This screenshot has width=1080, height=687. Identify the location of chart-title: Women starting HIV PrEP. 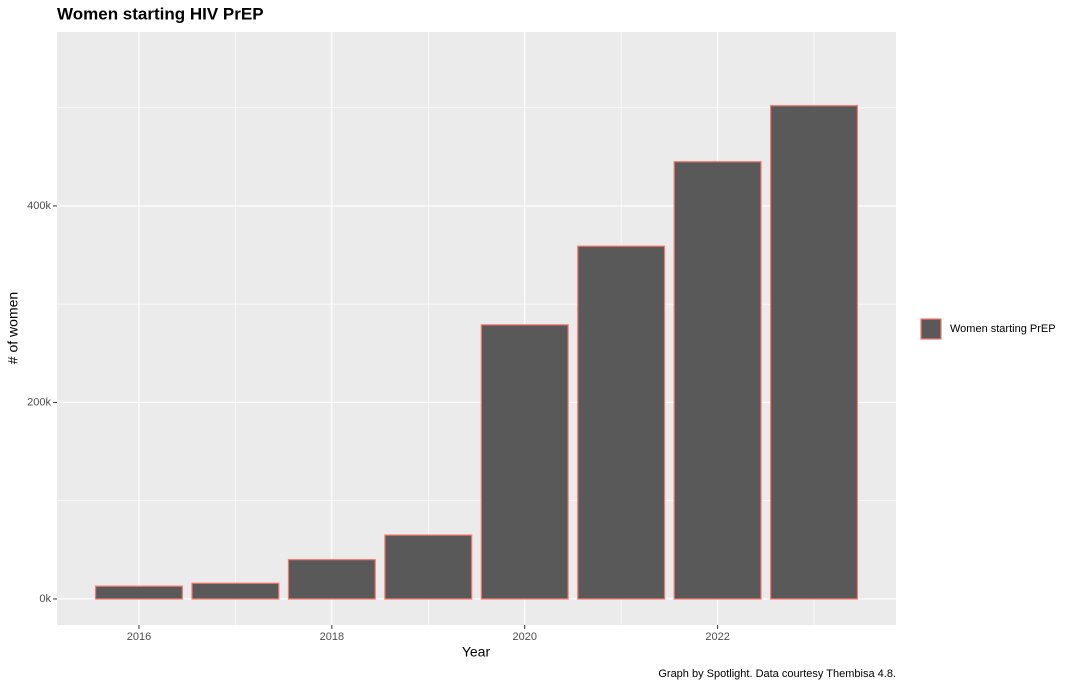
(160, 13).